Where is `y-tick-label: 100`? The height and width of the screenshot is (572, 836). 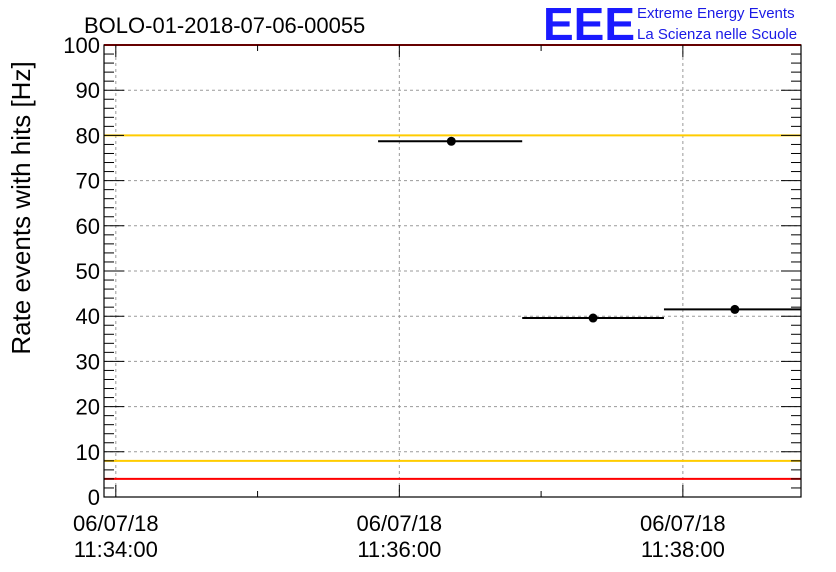 y-tick-label: 100 is located at coordinates (81, 45).